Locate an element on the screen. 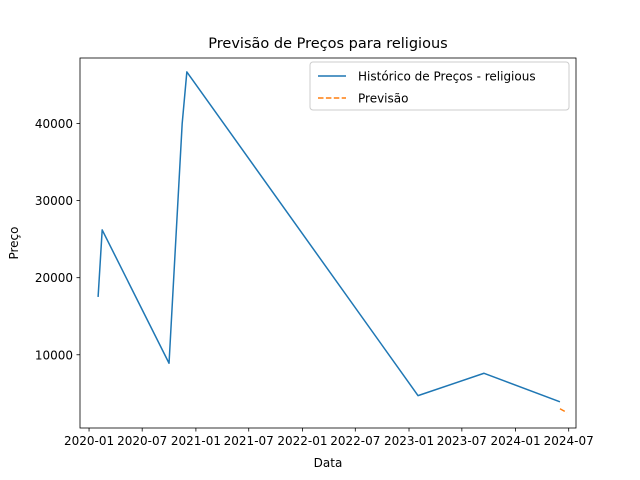 This screenshot has width=640, height=480. x-tick-label: 2023-01 is located at coordinates (409, 441).